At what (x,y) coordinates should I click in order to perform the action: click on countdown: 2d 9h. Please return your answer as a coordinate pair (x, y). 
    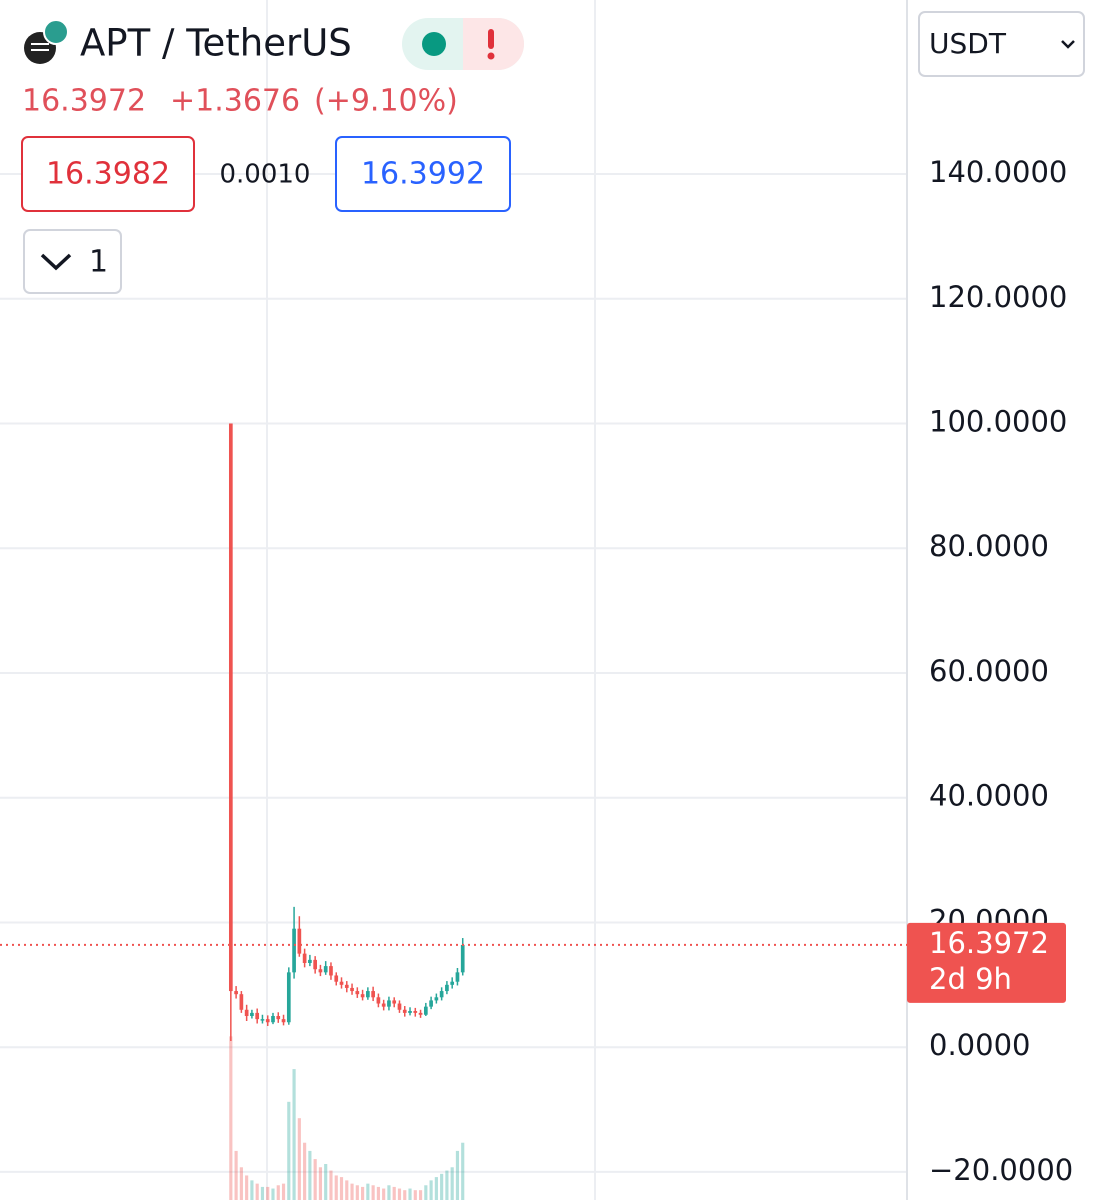
    Looking at the image, I should click on (970, 979).